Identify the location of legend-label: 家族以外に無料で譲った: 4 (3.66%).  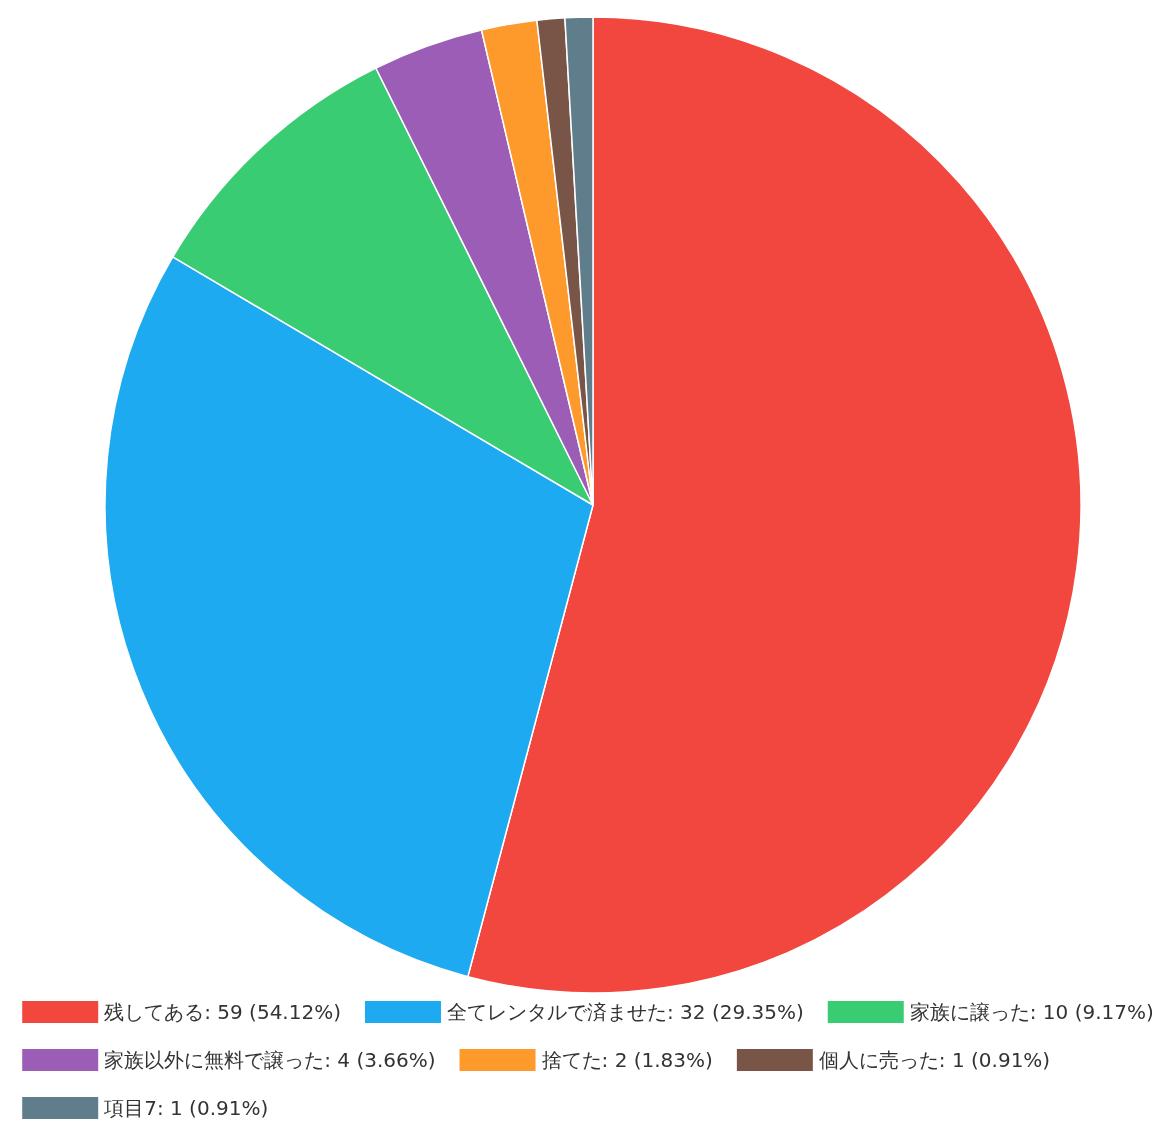
(270, 1060).